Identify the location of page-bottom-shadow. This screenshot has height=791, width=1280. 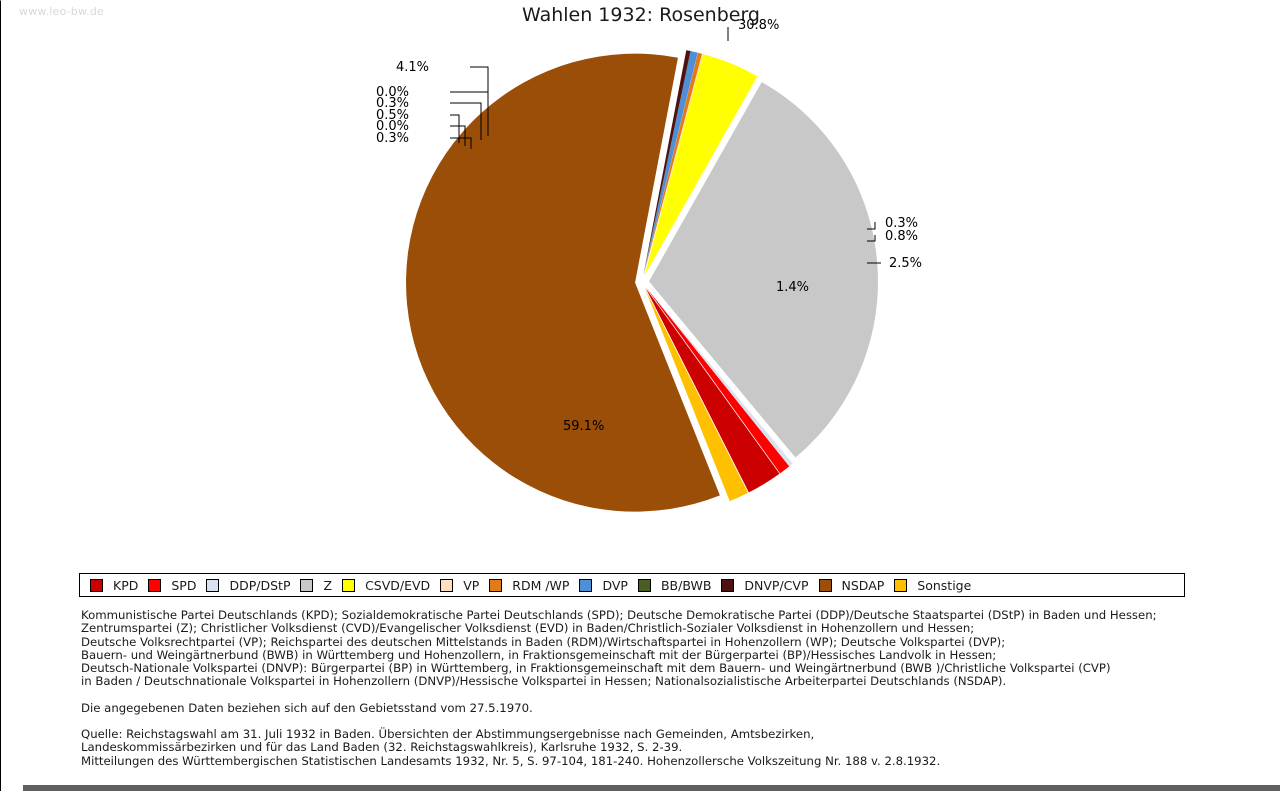
(651, 788).